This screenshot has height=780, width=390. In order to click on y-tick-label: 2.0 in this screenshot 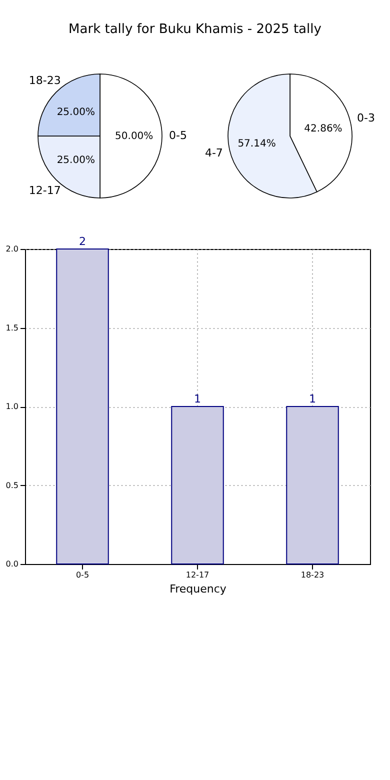, I will do `click(12, 249)`.